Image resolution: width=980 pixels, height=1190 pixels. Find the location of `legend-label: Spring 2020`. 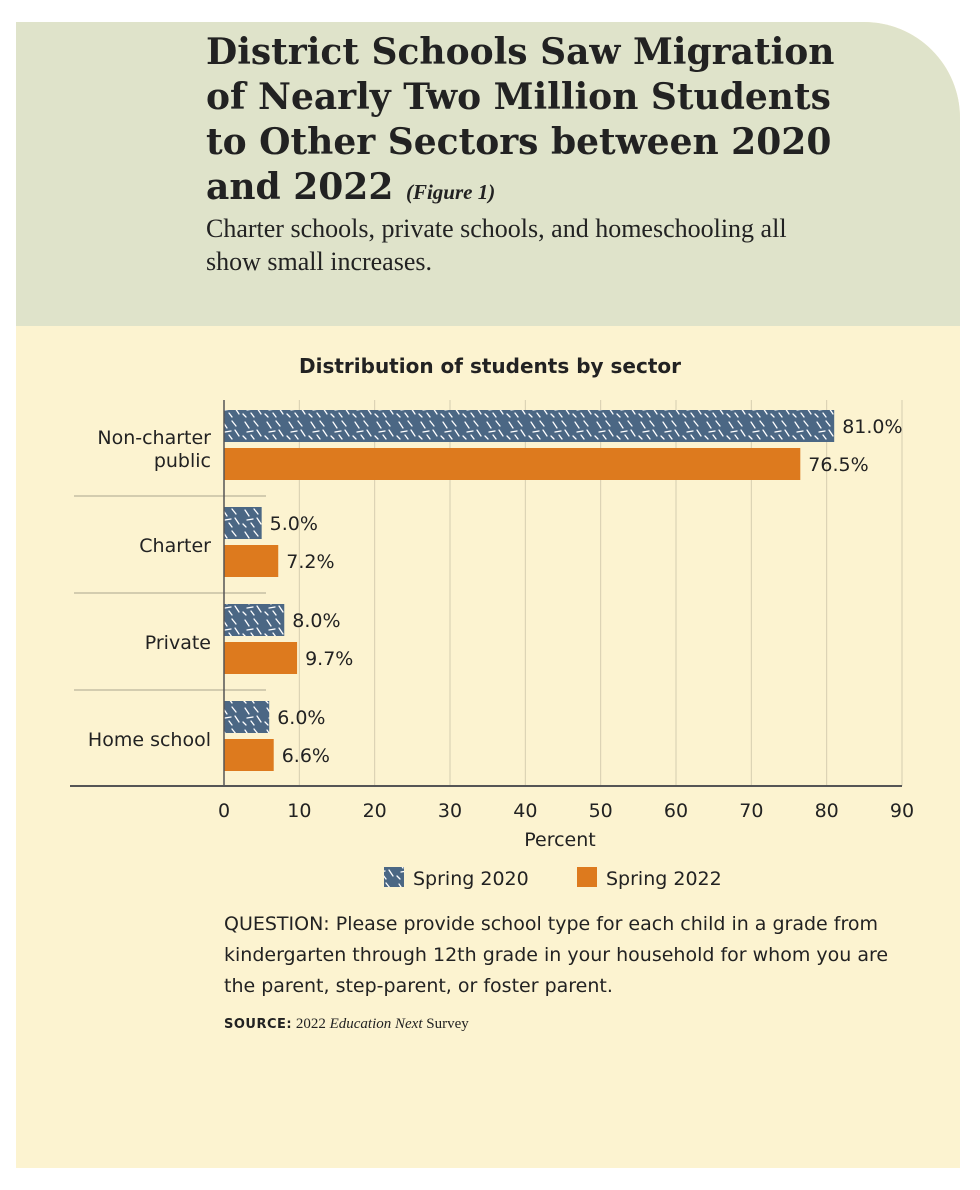

legend-label: Spring 2020 is located at coordinates (471, 879).